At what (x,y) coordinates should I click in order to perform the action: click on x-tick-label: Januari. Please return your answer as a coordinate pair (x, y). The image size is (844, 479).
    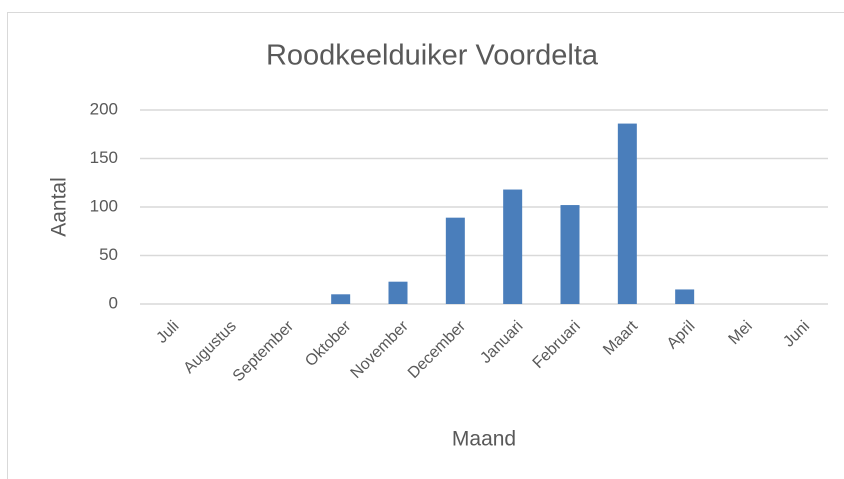
    Looking at the image, I should click on (501, 342).